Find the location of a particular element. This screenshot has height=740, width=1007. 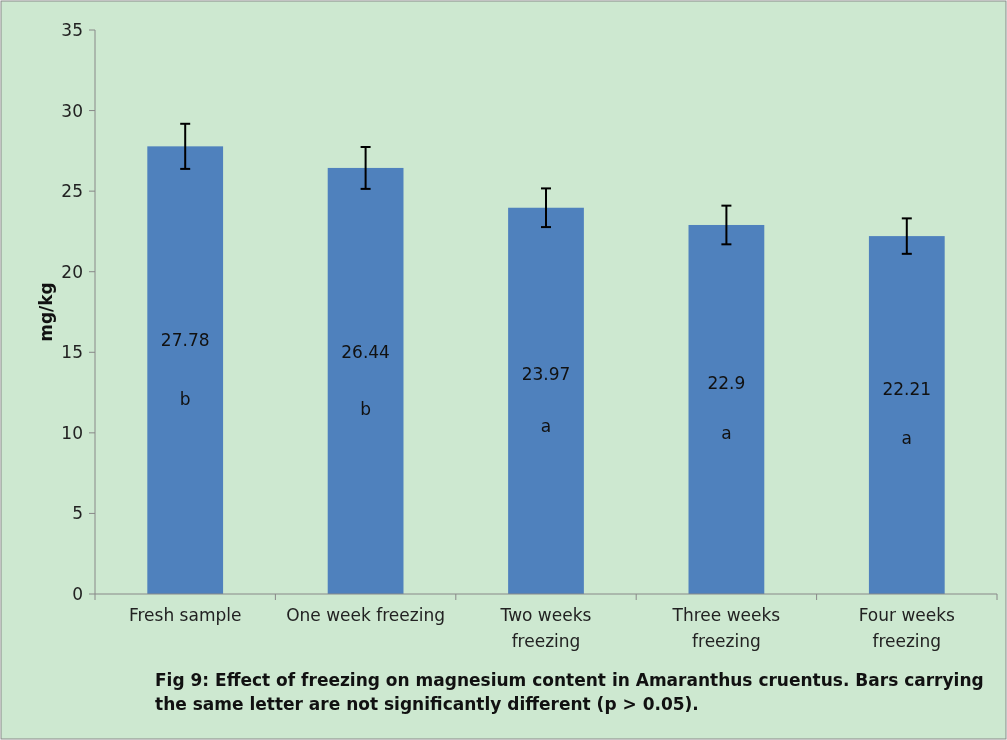

x-tick-label: One week freezing is located at coordinates (366, 615).